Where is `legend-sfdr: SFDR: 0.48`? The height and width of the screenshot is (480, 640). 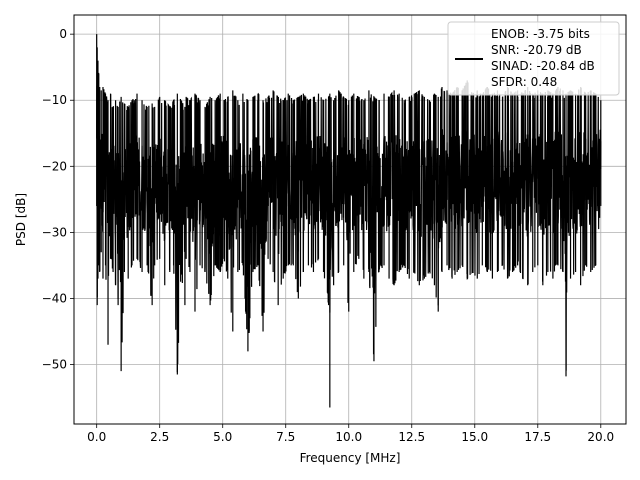
legend-sfdr: SFDR: 0.48 is located at coordinates (524, 82).